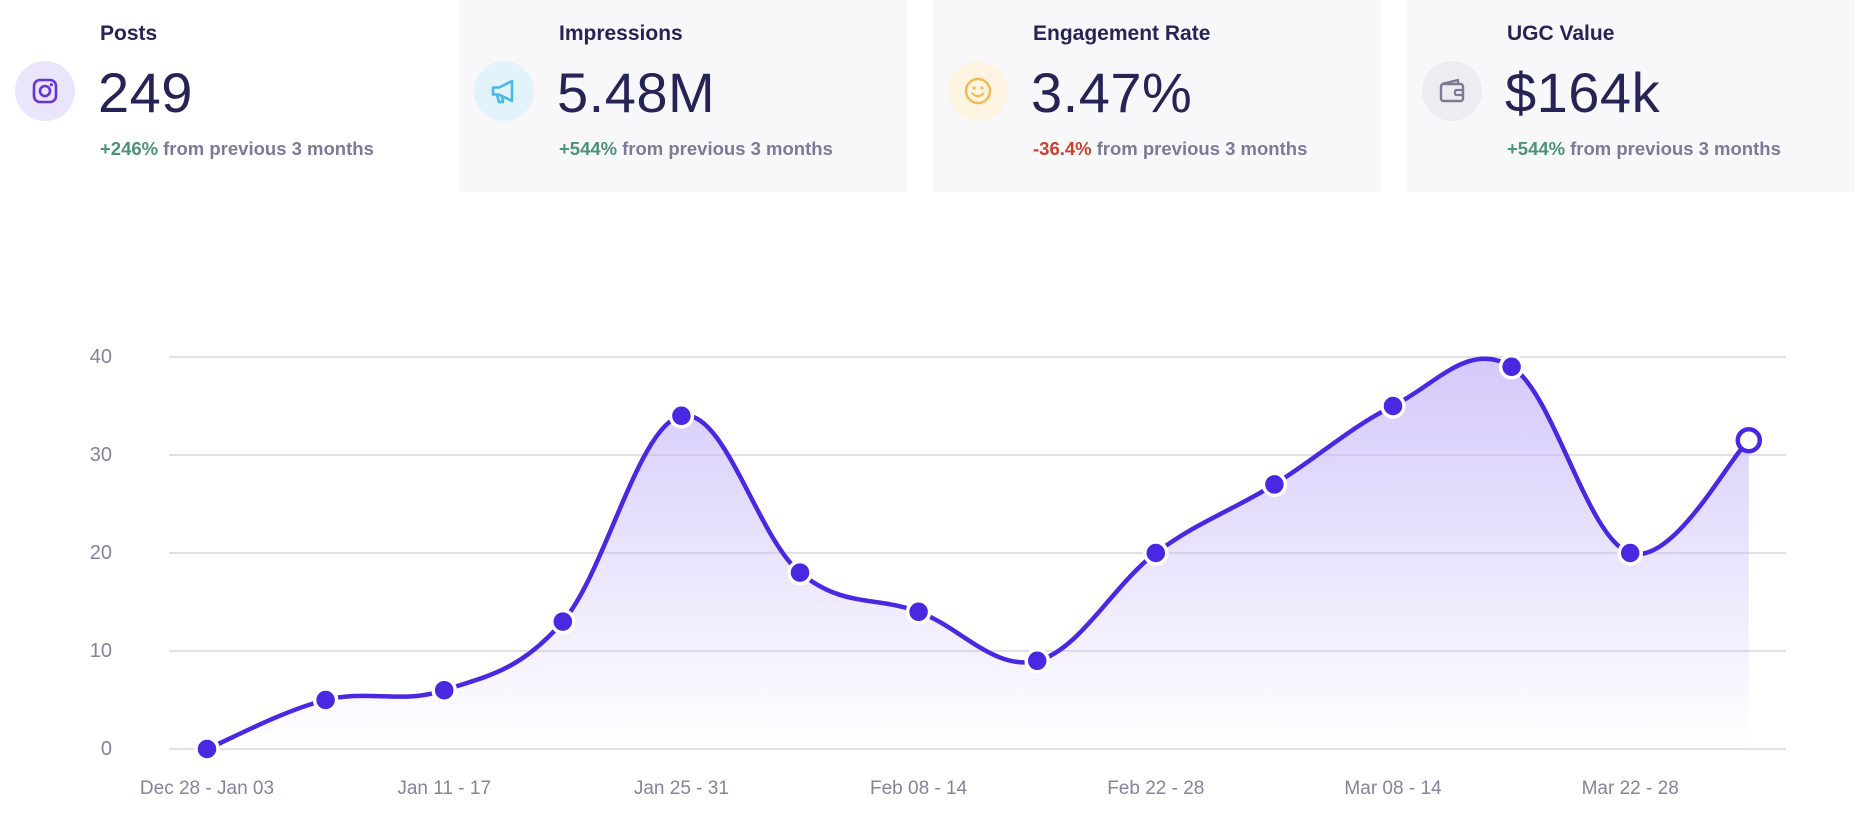  Describe the element at coordinates (919, 788) in the screenshot. I see `x-tick-label: Feb 08 - 14` at that location.